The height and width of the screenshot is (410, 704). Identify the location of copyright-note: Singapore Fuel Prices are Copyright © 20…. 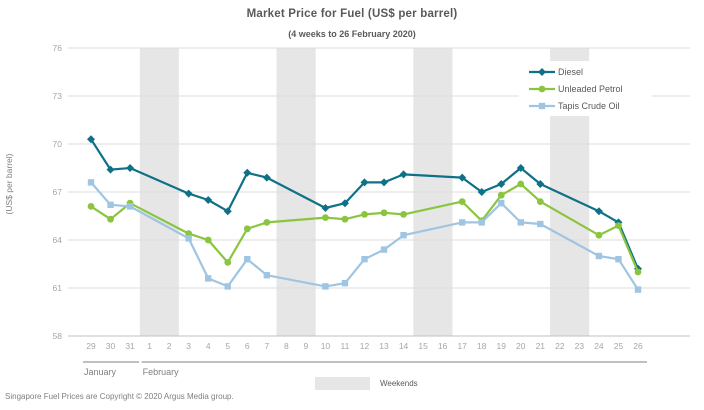
(119, 396).